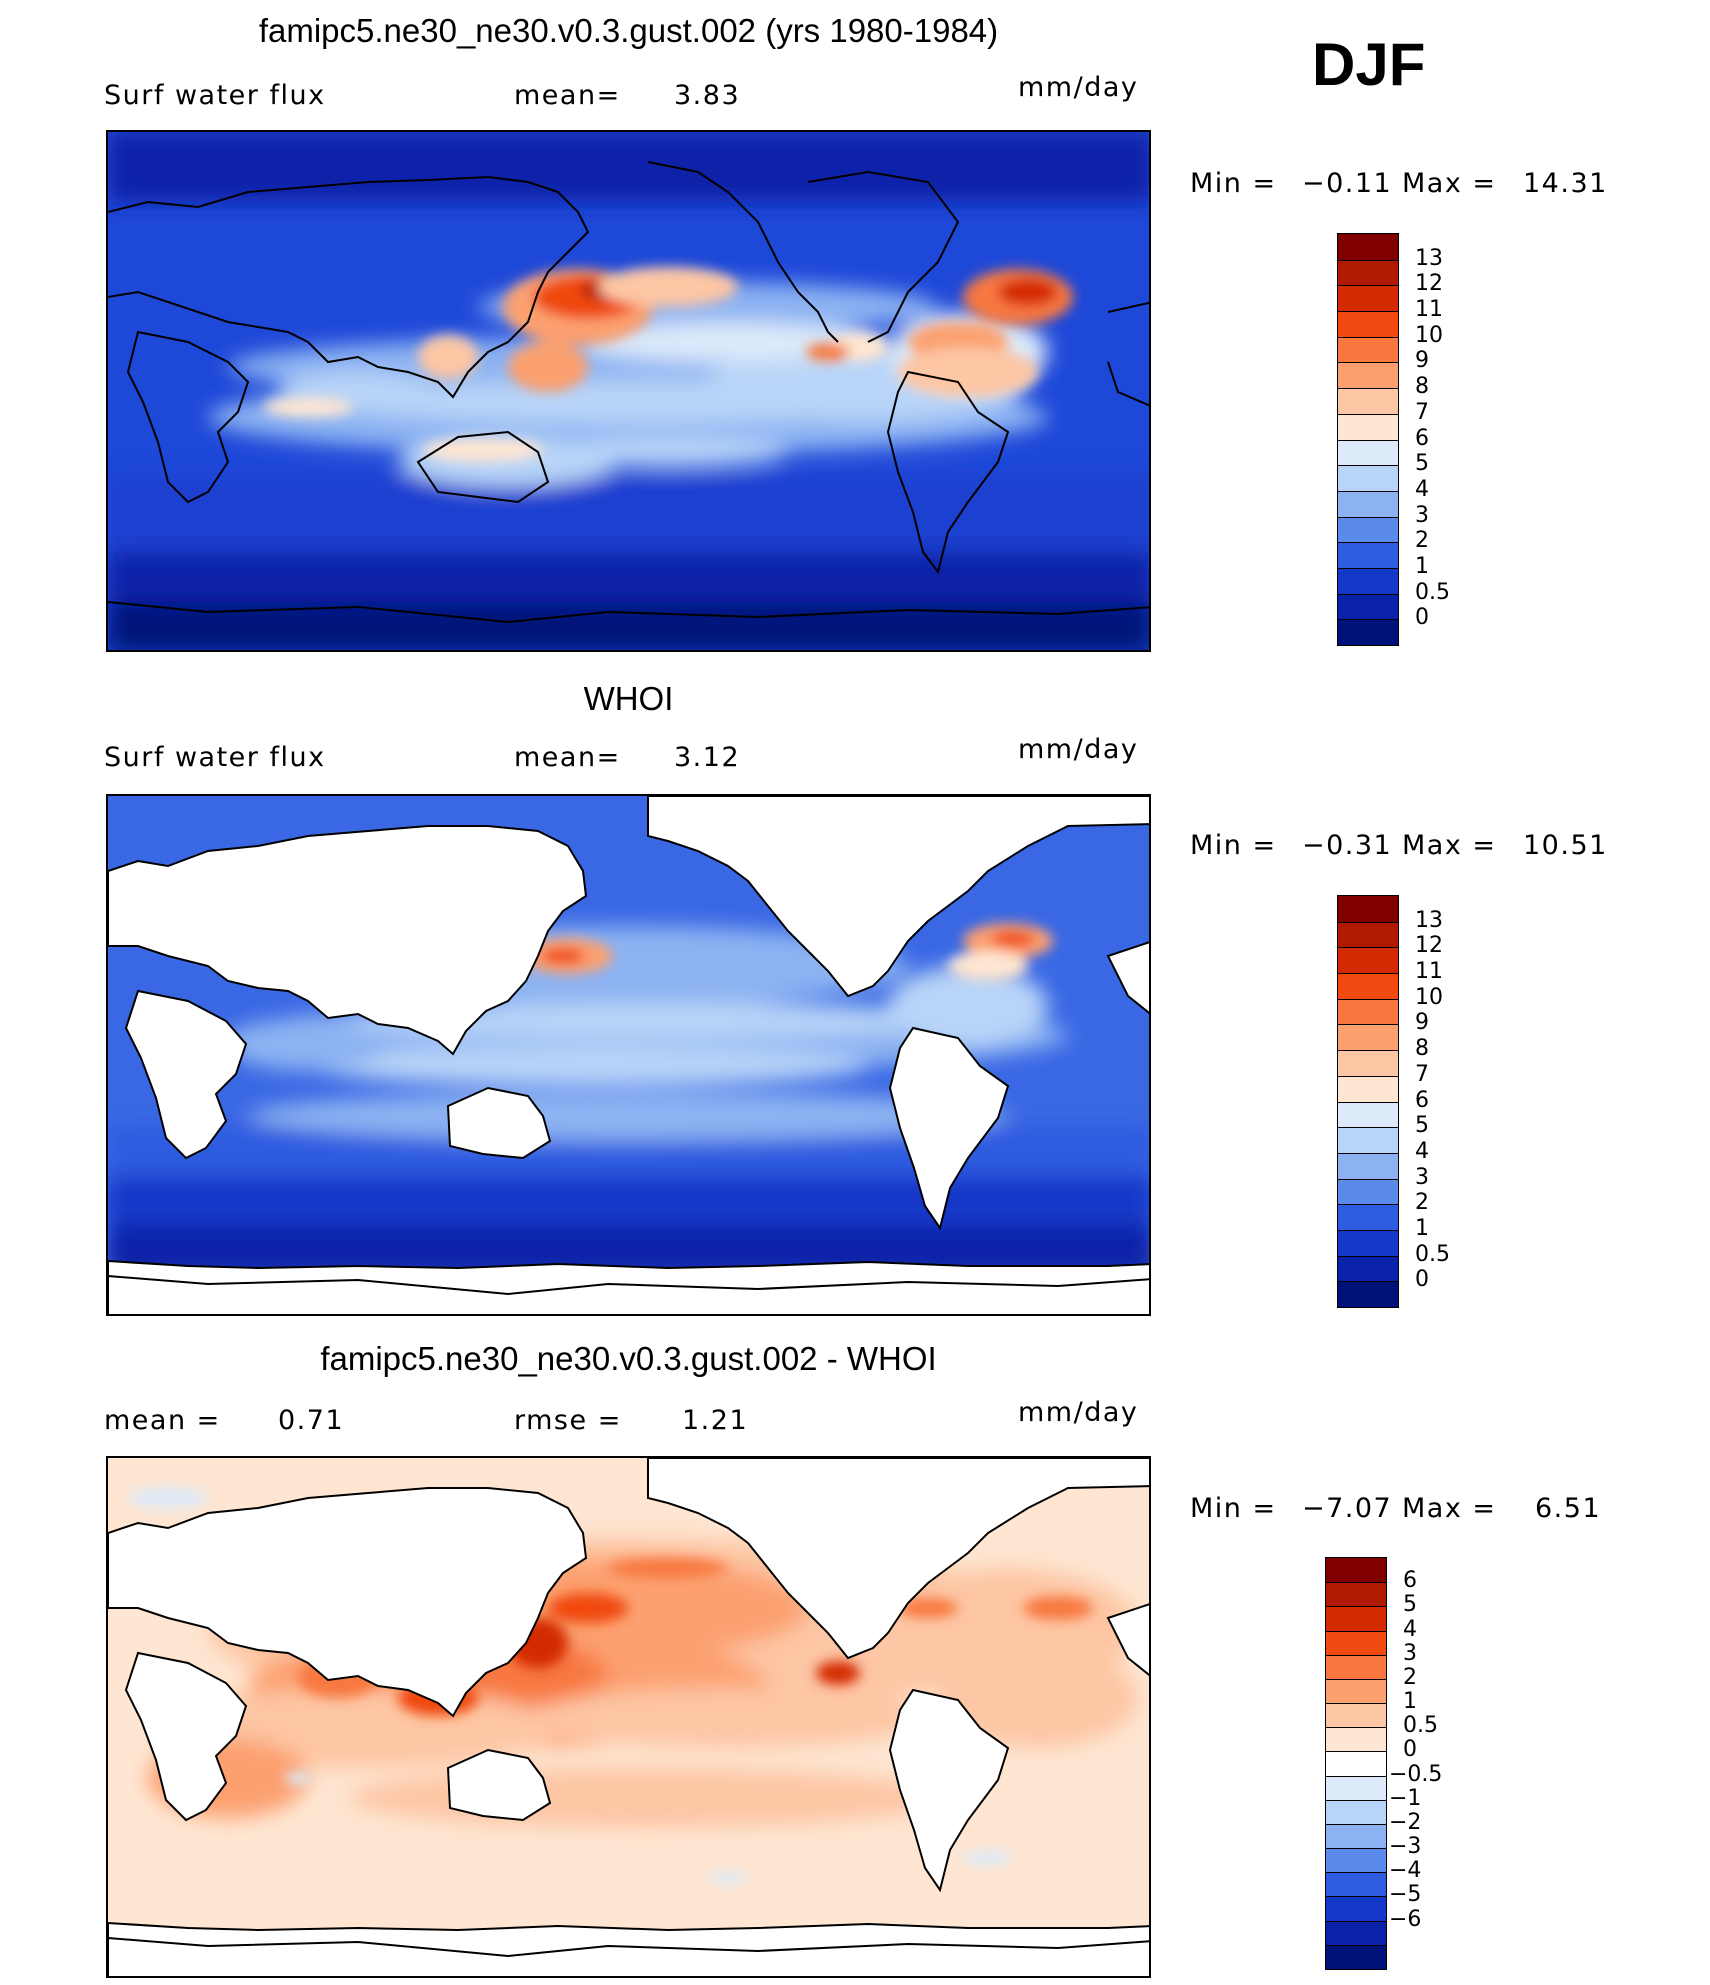 The image size is (1710, 1985). What do you see at coordinates (567, 95) in the screenshot?
I see `panel1-mean-label: mean=` at bounding box center [567, 95].